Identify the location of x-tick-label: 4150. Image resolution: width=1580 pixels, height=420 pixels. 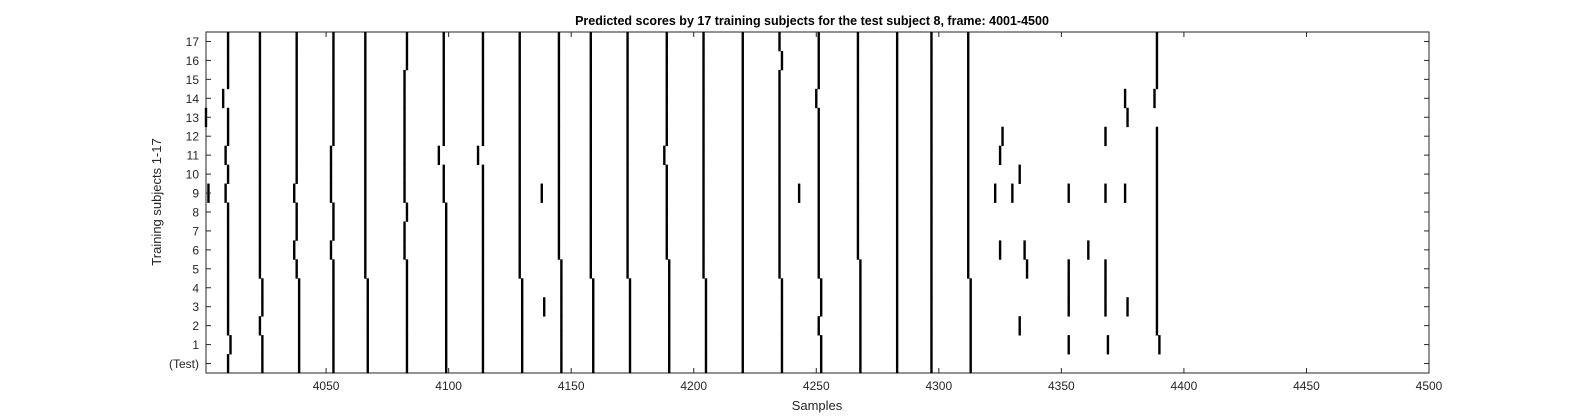
(571, 386).